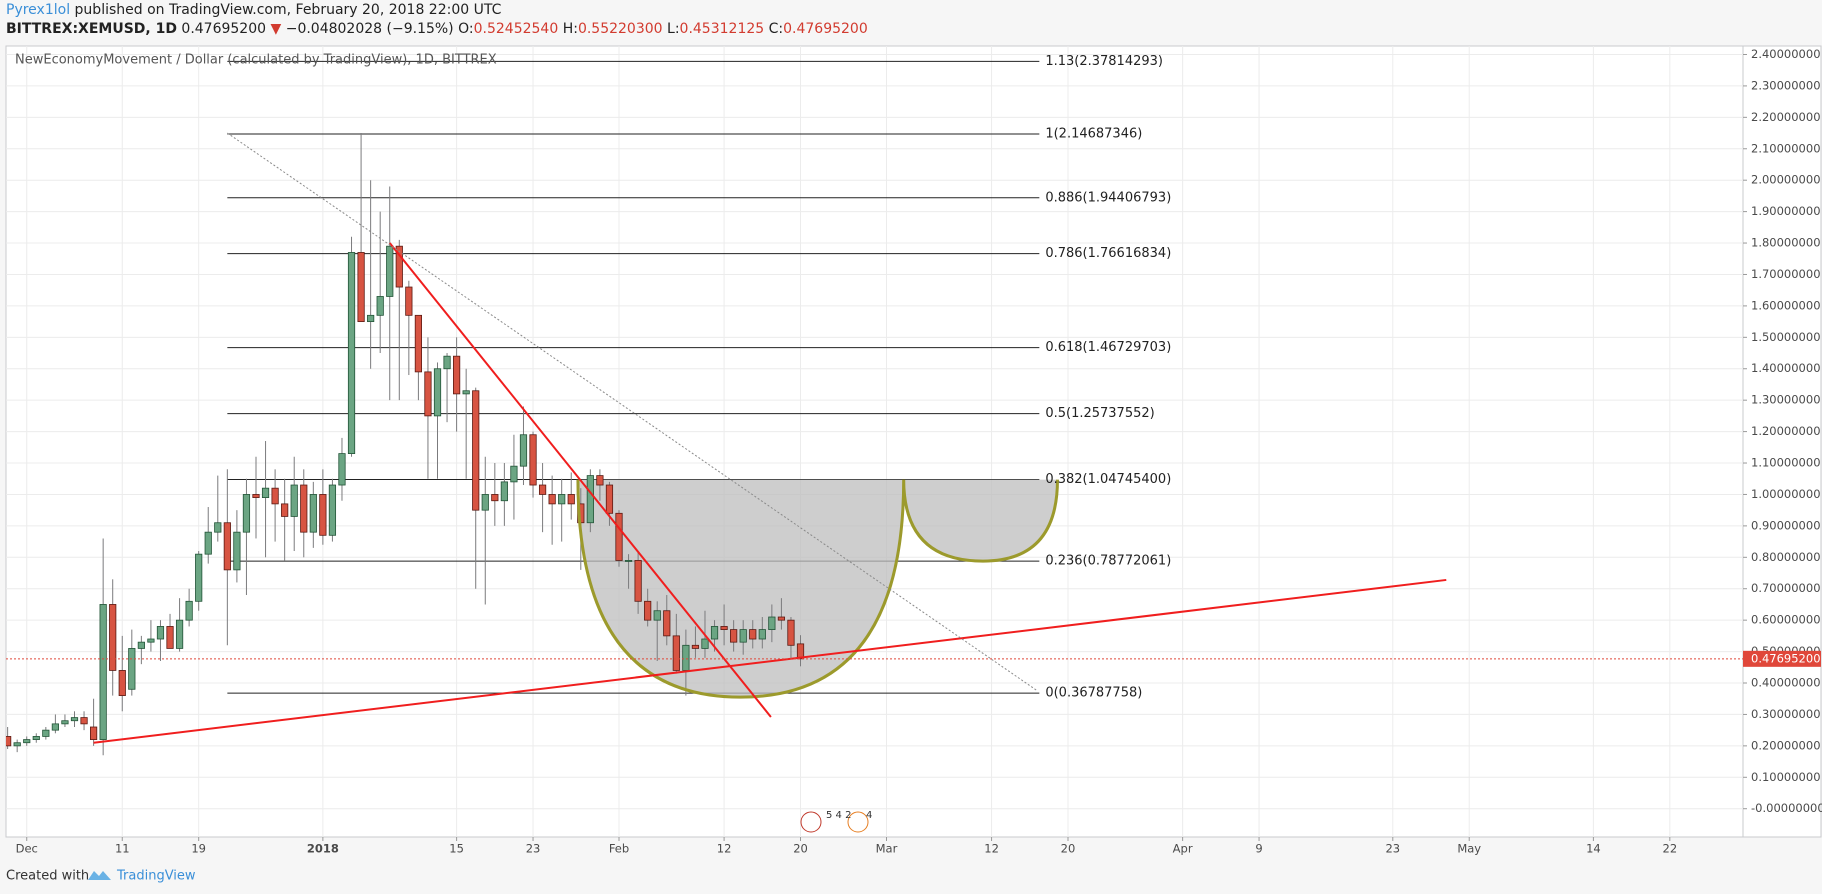 This screenshot has width=1822, height=894. What do you see at coordinates (869, 815) in the screenshot?
I see `event-count: 4` at bounding box center [869, 815].